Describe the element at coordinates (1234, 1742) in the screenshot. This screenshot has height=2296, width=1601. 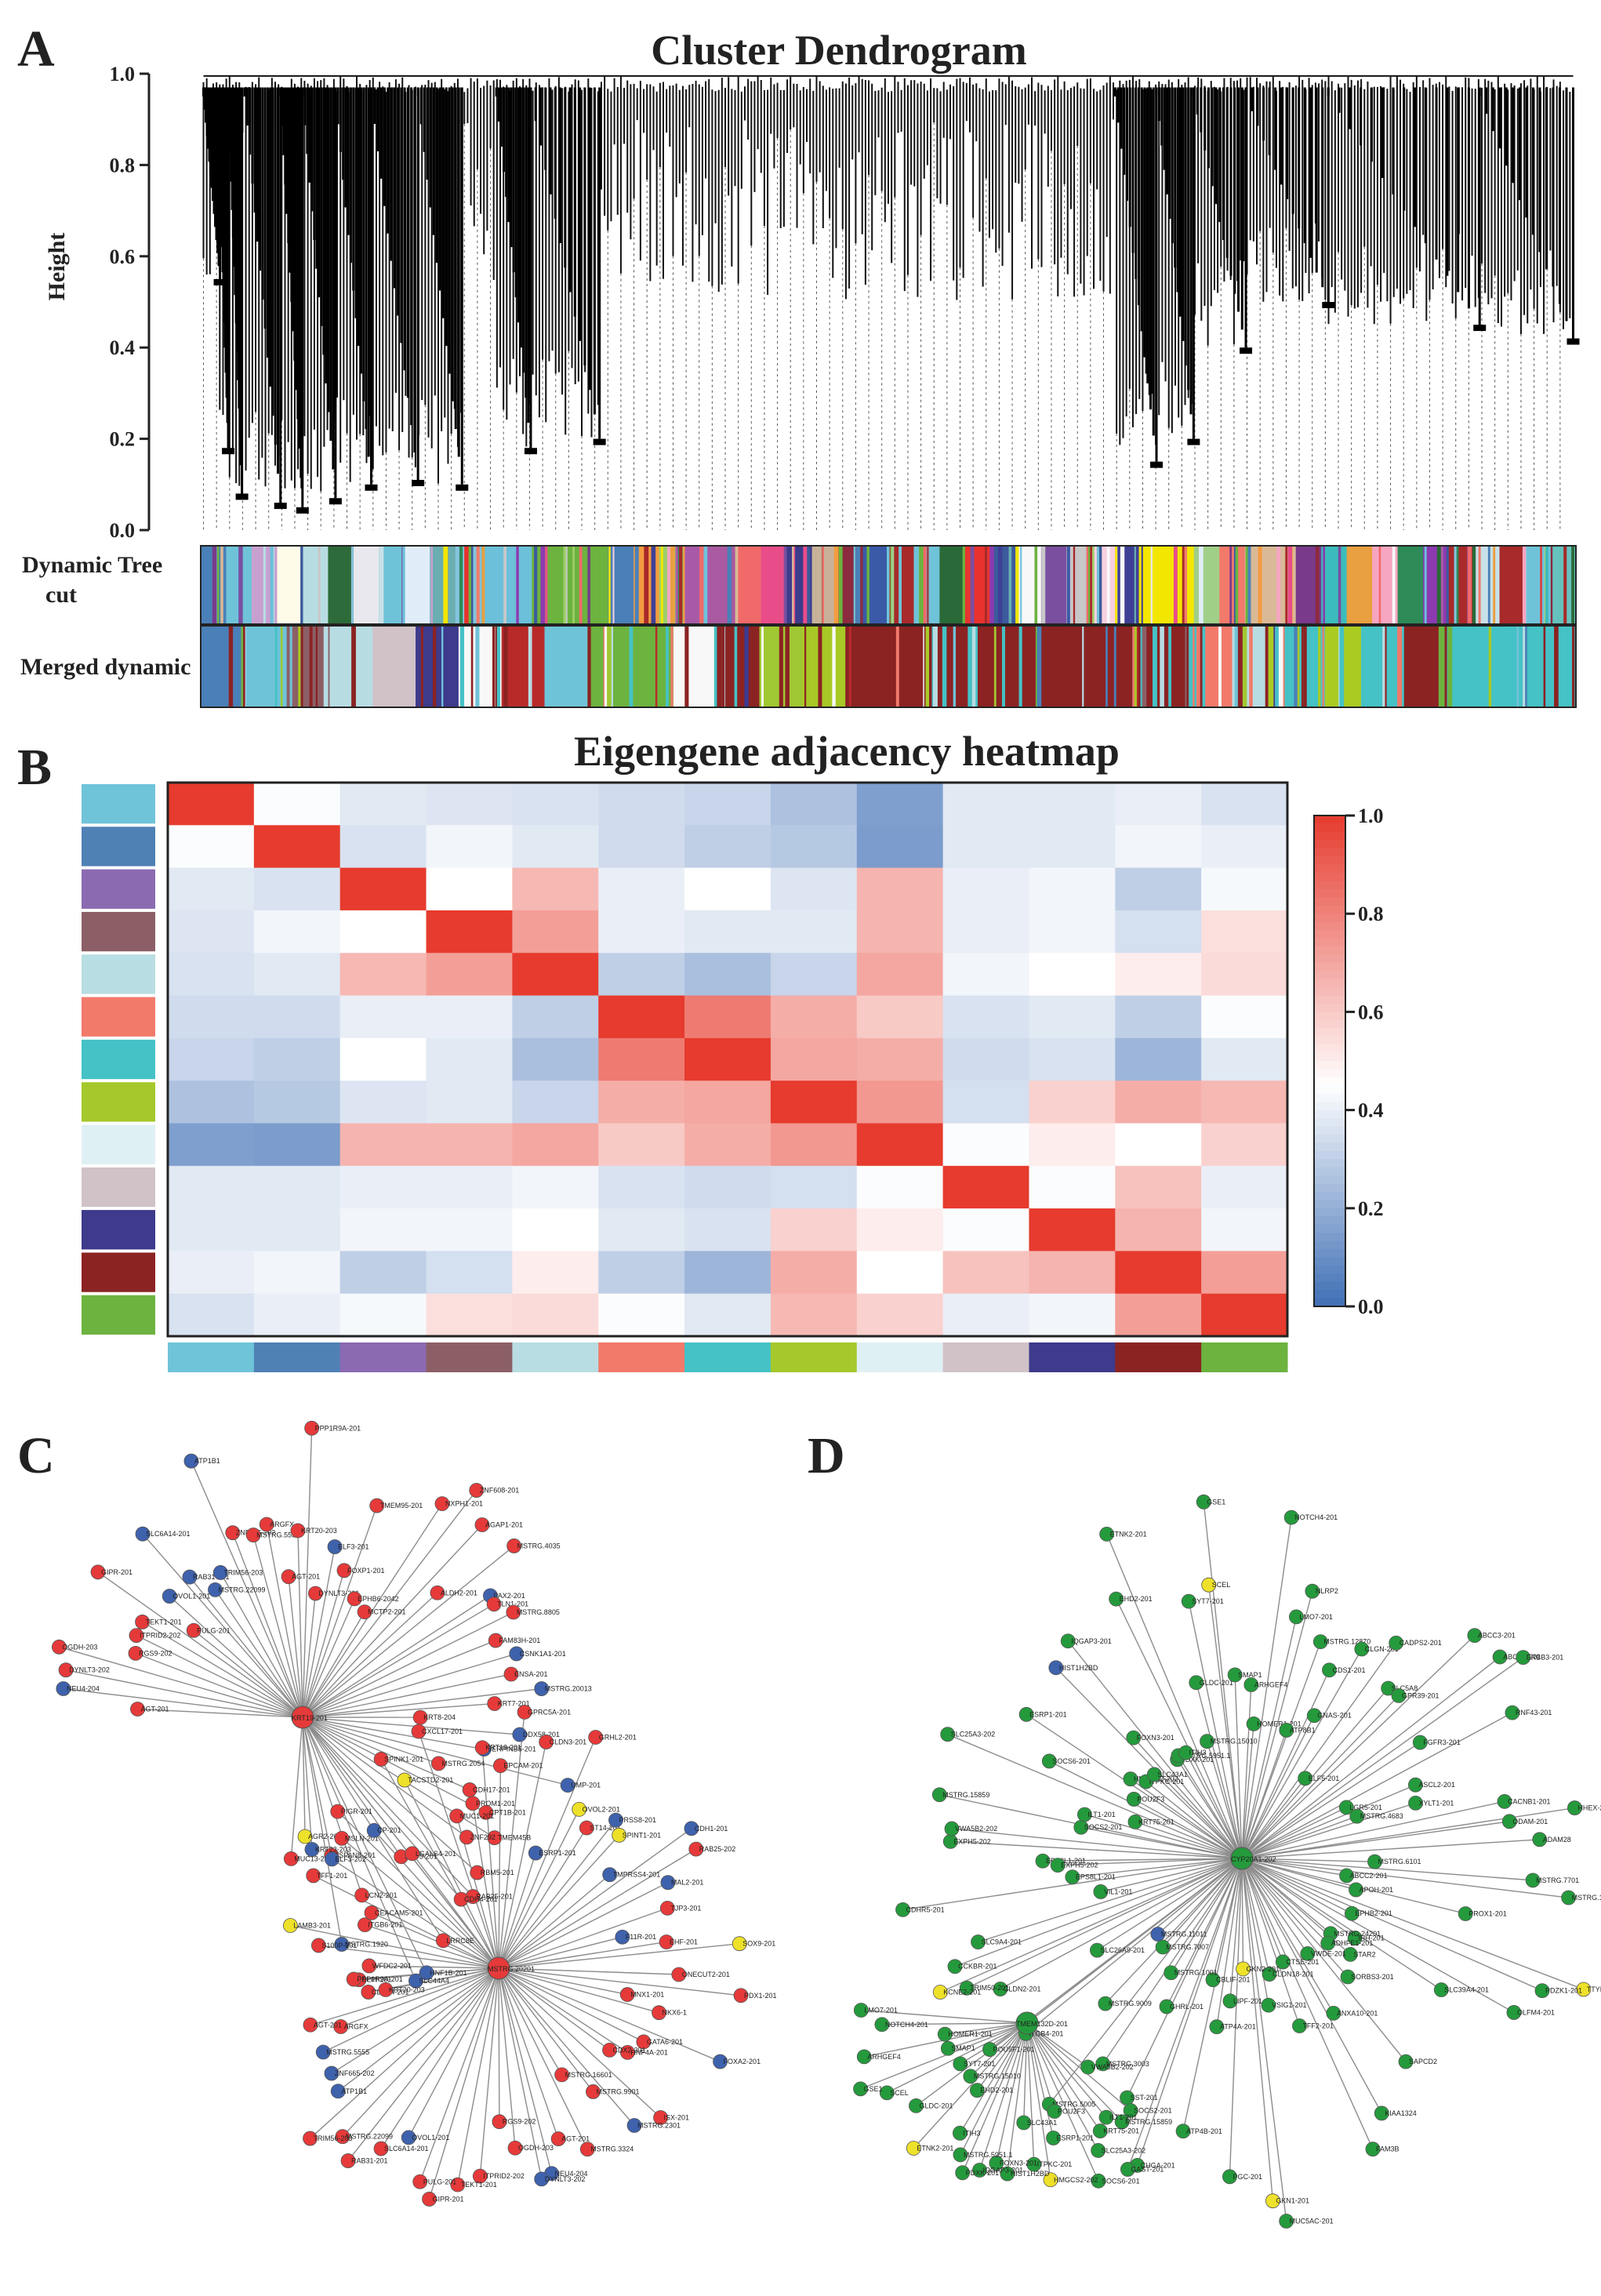
I see `network-node-label: MSTRG.15010` at that location.